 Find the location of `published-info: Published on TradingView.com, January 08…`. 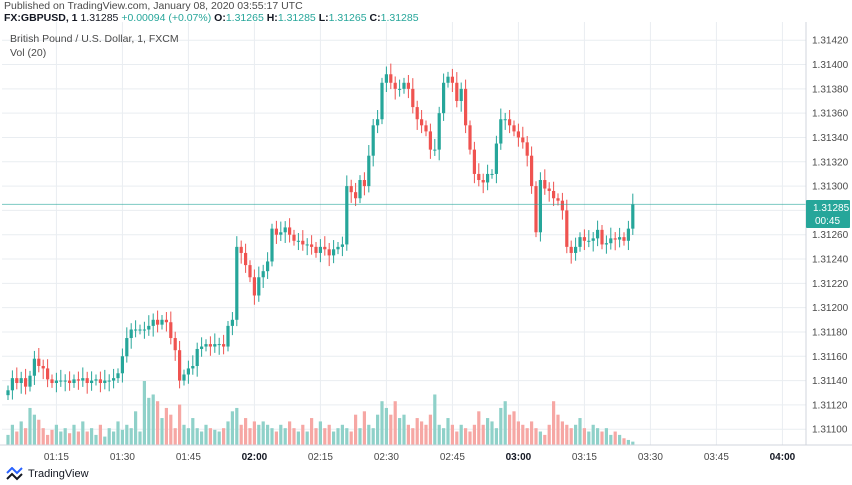

published-info: Published on TradingView.com, January 08… is located at coordinates (153, 6).